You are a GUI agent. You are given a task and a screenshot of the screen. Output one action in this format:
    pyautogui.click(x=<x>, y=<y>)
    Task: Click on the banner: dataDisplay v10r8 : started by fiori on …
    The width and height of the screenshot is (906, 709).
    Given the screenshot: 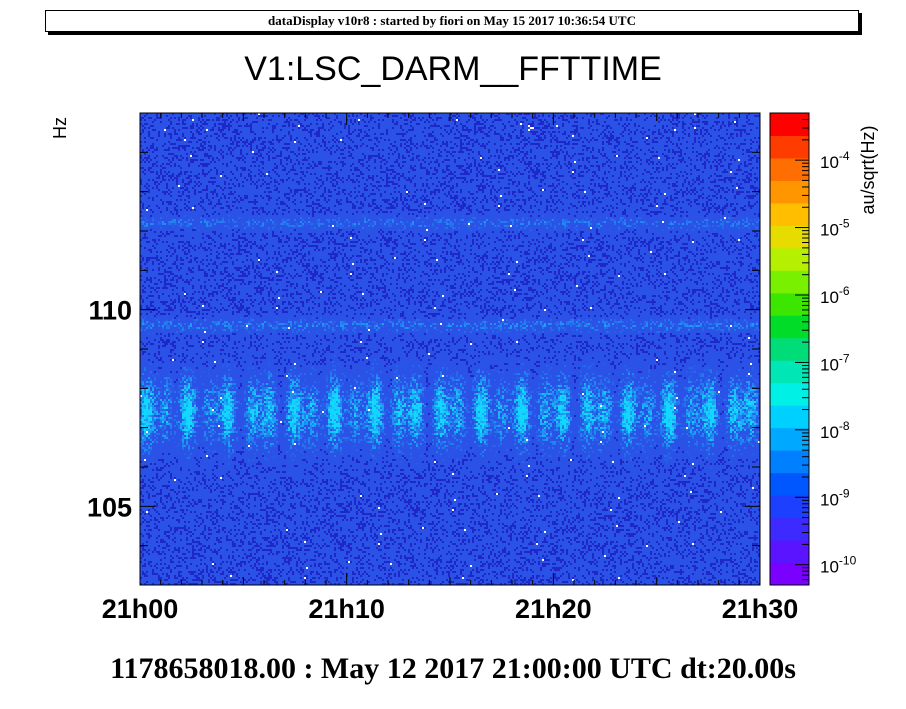 What is the action you would take?
    pyautogui.click(x=452, y=21)
    